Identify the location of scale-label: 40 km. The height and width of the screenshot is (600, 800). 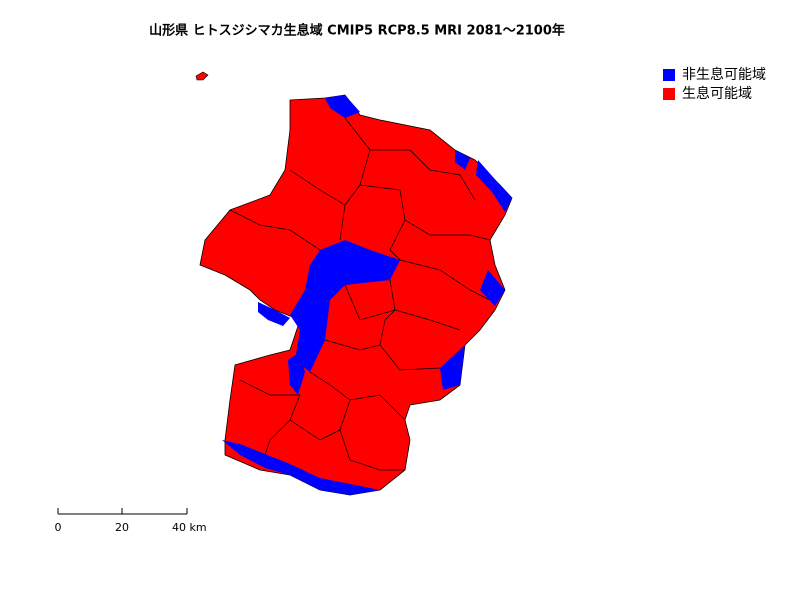
(189, 527).